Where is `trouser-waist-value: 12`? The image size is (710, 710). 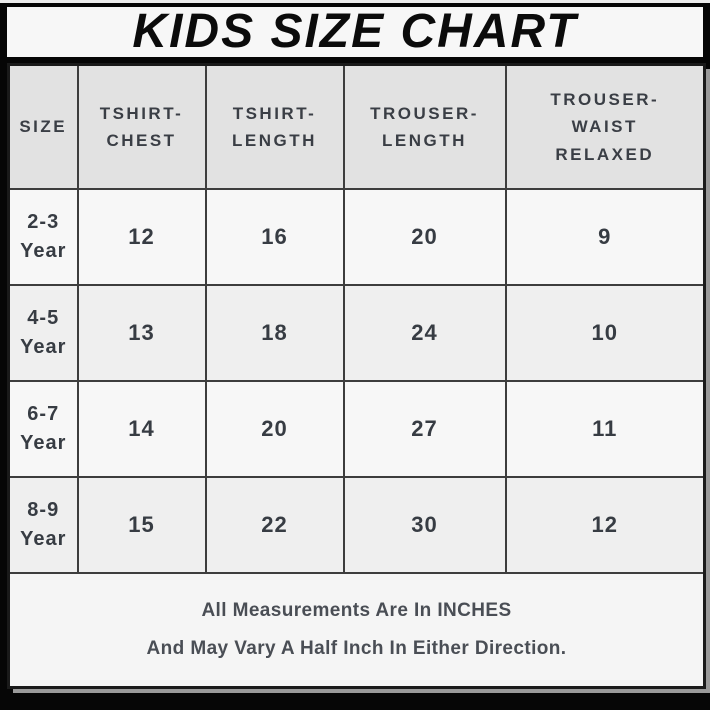 trouser-waist-value: 12 is located at coordinates (605, 525).